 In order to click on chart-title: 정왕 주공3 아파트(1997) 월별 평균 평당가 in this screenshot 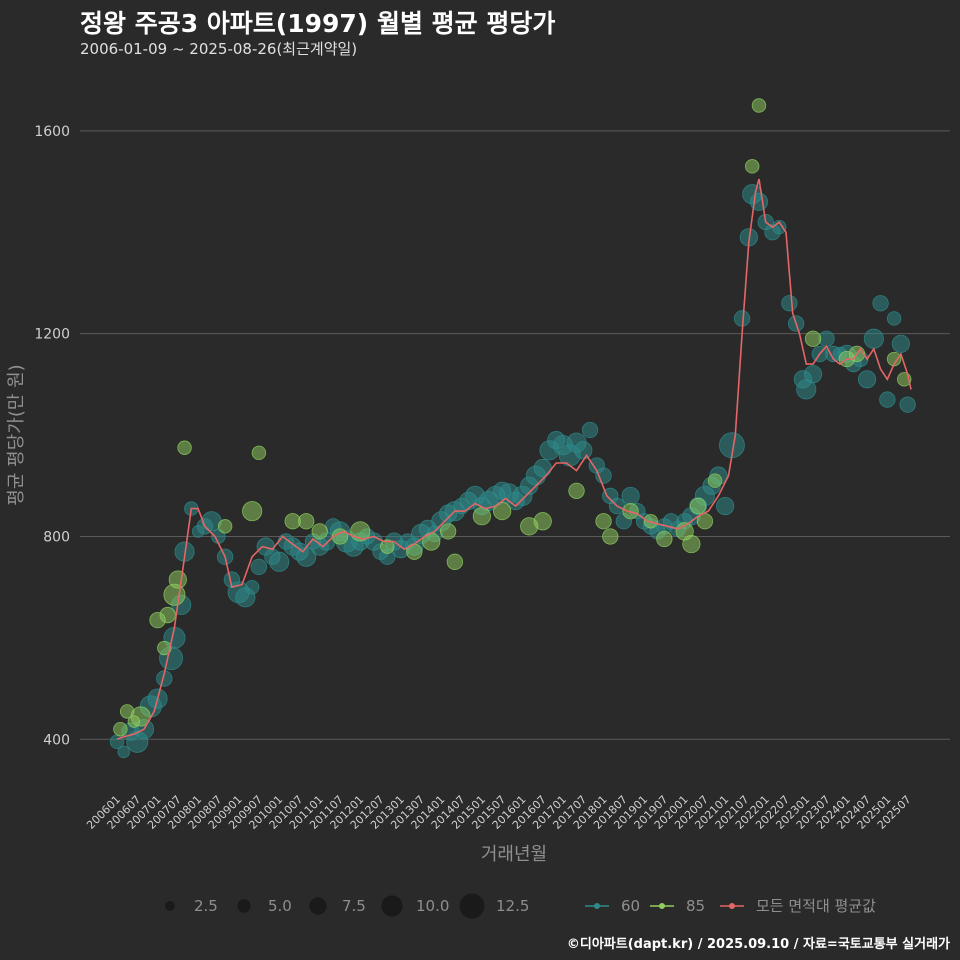, I will do `click(318, 23)`.